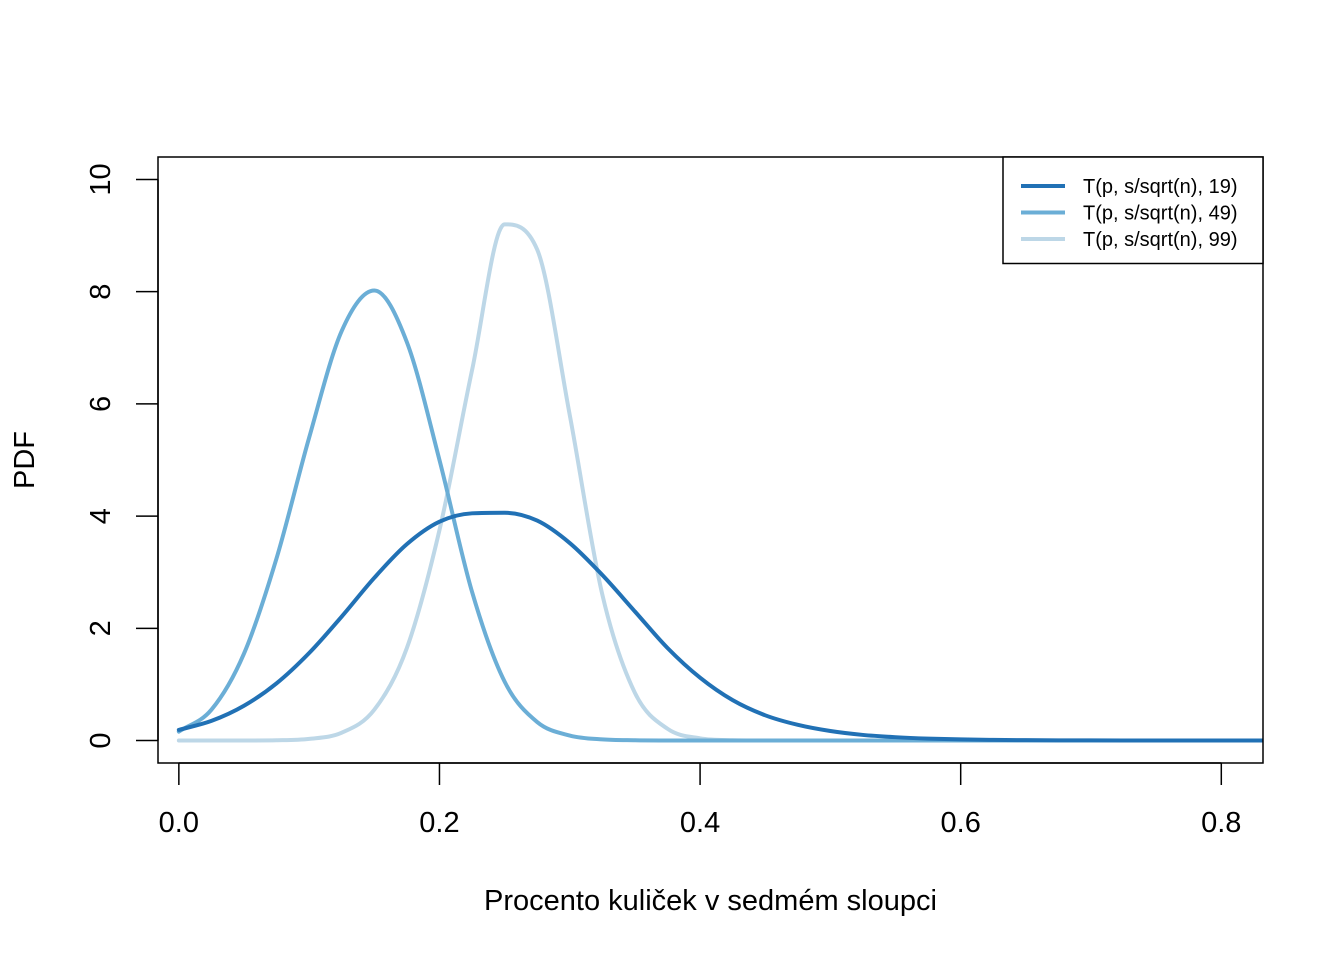 Image resolution: width=1344 pixels, height=960 pixels. What do you see at coordinates (1160, 240) in the screenshot?
I see `legend-label: T(p, s/sqrt(n), 99)` at bounding box center [1160, 240].